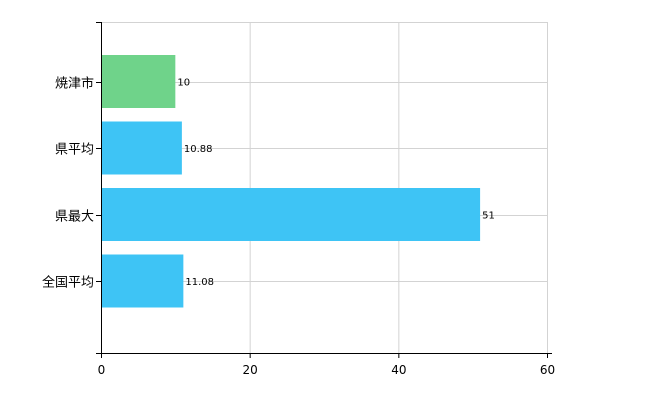 The width and height of the screenshot is (650, 404). I want to click on x-tick-label-2: 40, so click(398, 370).